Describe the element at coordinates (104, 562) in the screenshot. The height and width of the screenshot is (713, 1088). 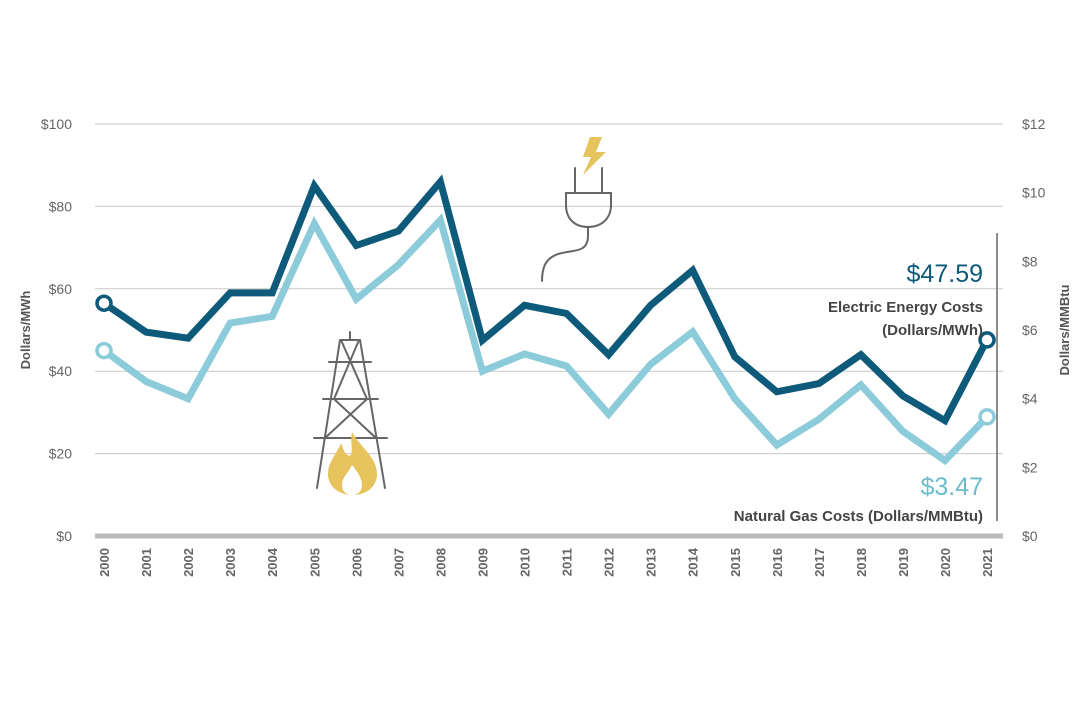
I see `x-tick-label: 2000` at that location.